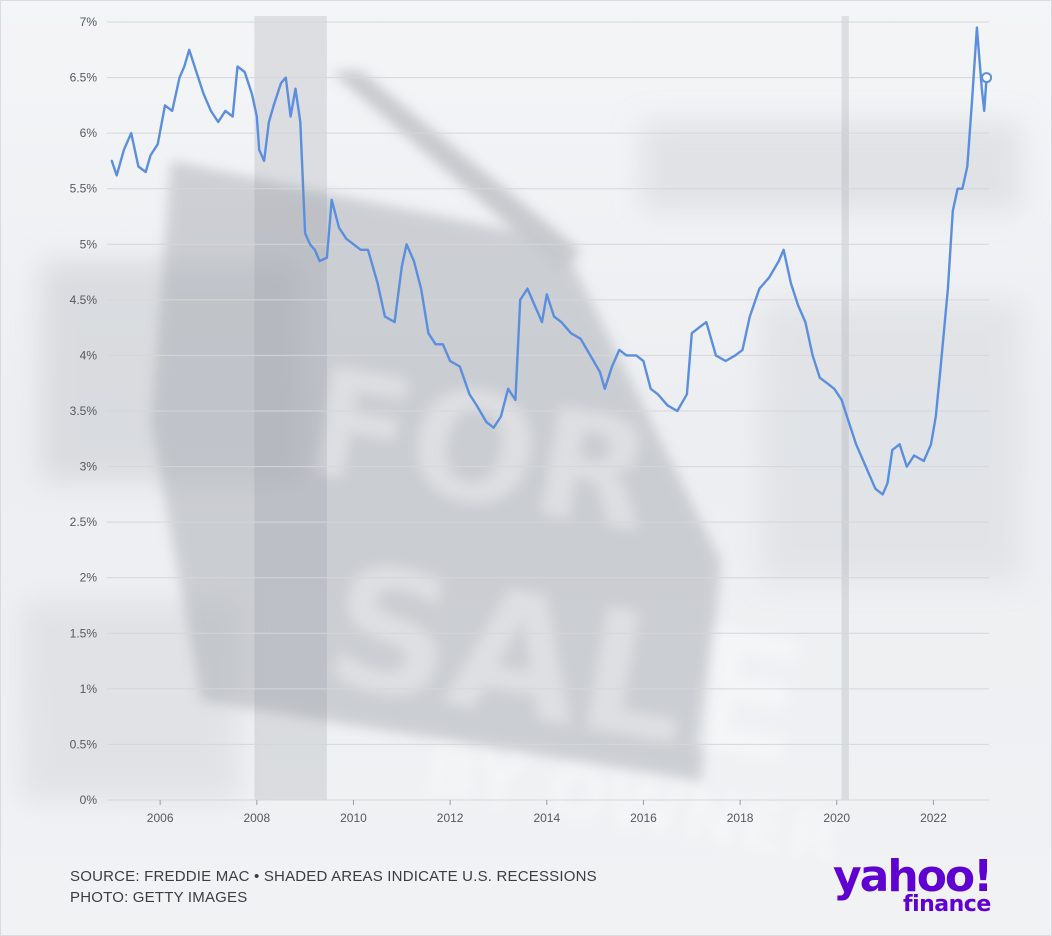  Describe the element at coordinates (89, 467) in the screenshot. I see `y-tick-label: 3%` at that location.